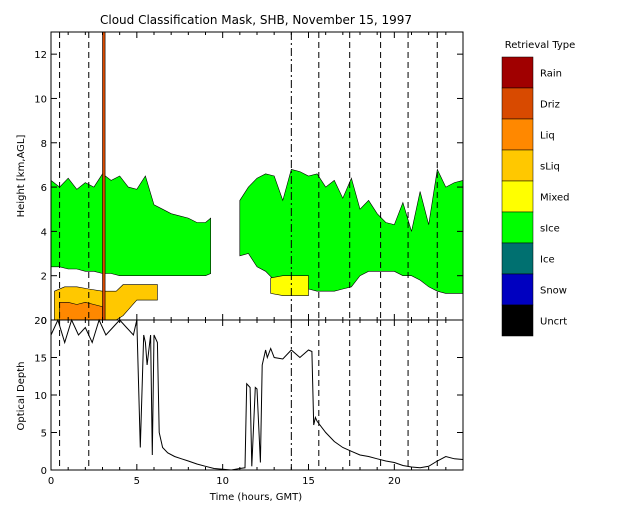 Image resolution: width=640 pixels, height=512 pixels. I want to click on height-axis-label: Height [km,AGL], so click(21, 176).